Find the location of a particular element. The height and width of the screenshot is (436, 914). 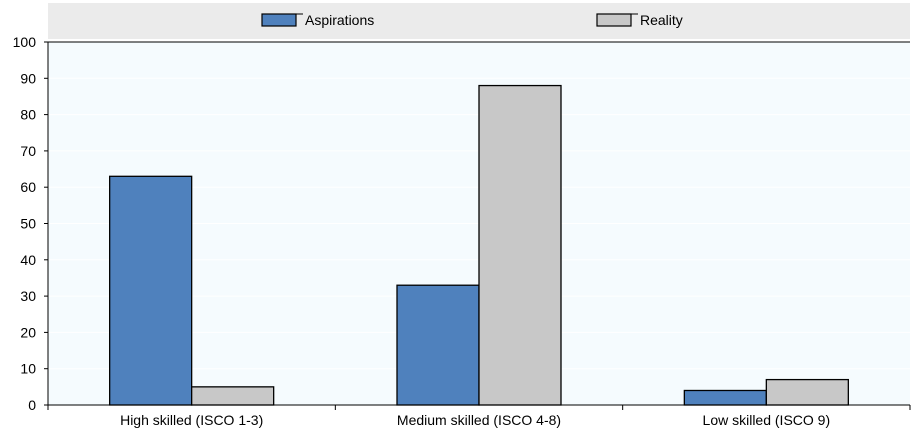

y-tick-label: 30 is located at coordinates (28, 296).